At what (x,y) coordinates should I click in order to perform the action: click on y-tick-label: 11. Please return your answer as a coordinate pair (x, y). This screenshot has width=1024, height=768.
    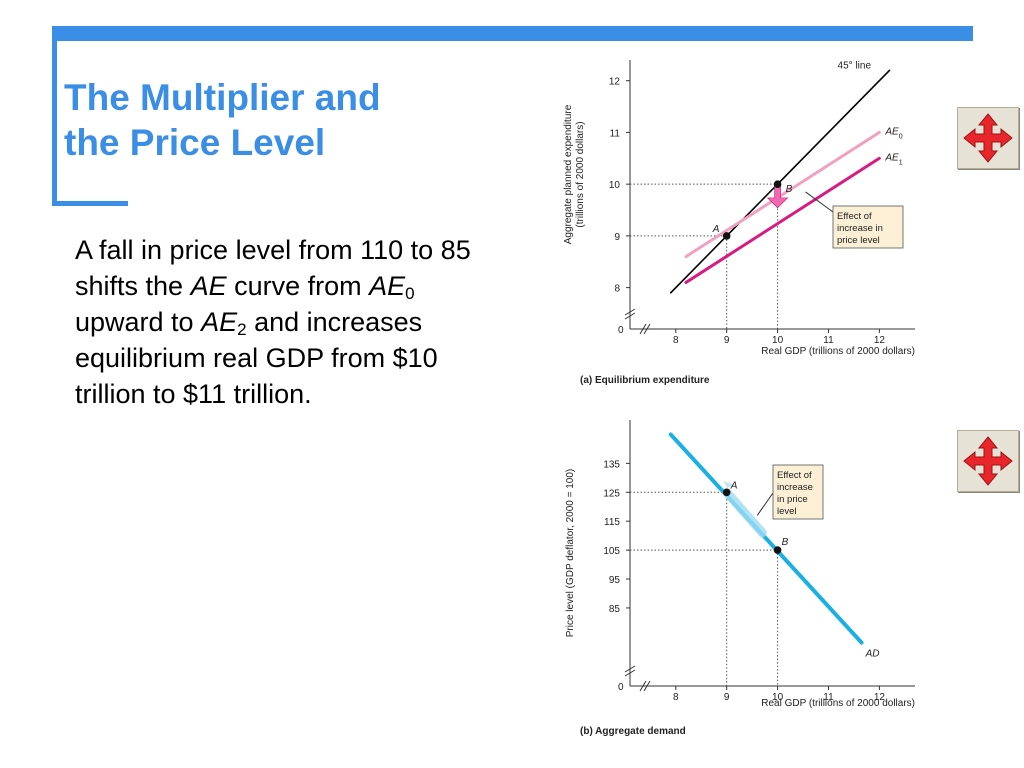
    Looking at the image, I should click on (615, 133).